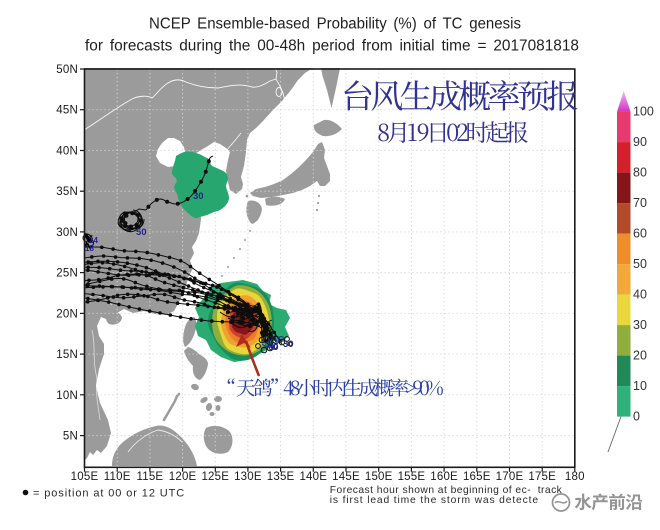  I want to click on svg-text: 30N, so click(67, 233).